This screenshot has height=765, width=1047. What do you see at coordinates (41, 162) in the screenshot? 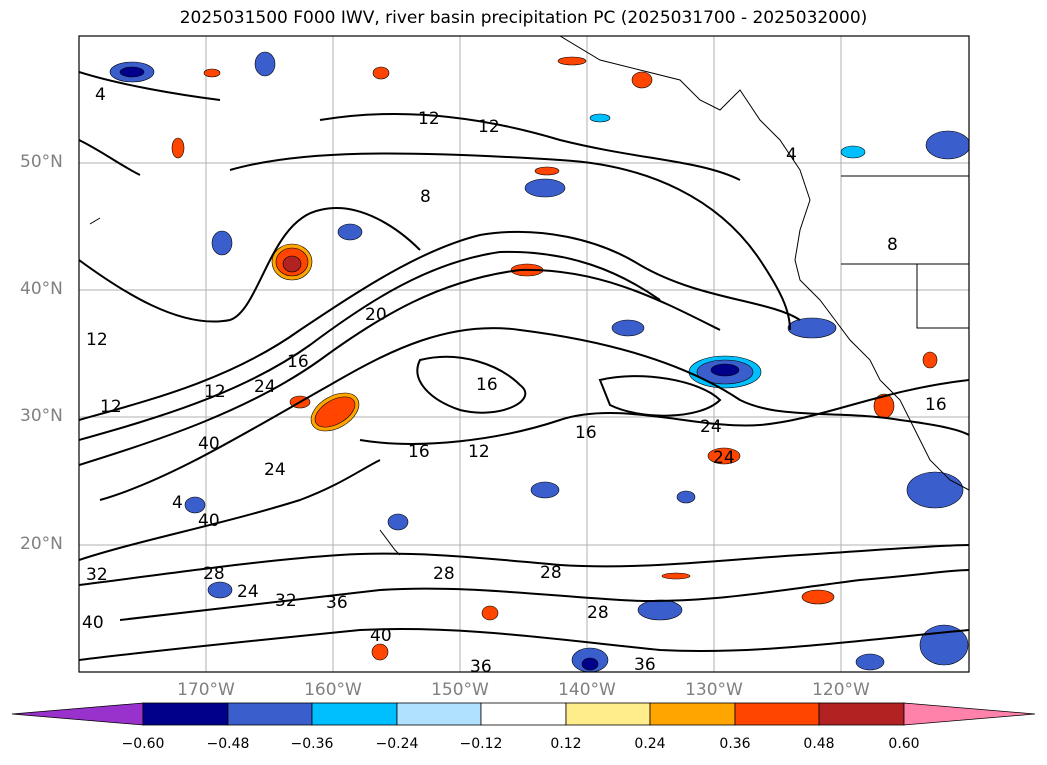
I see `lat-label: 50°N` at bounding box center [41, 162].